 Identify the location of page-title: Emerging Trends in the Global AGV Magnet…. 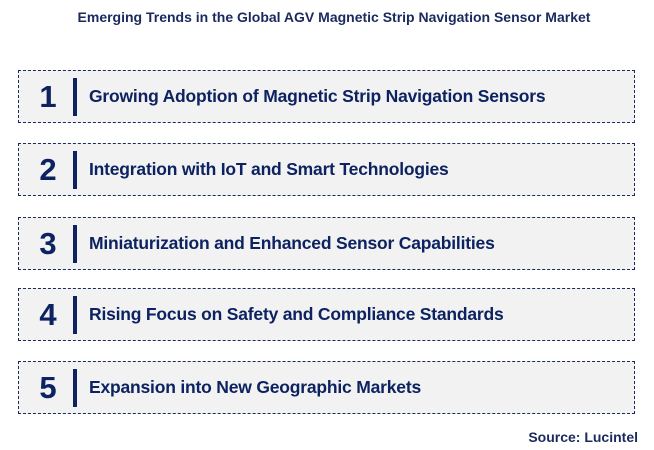
(334, 17).